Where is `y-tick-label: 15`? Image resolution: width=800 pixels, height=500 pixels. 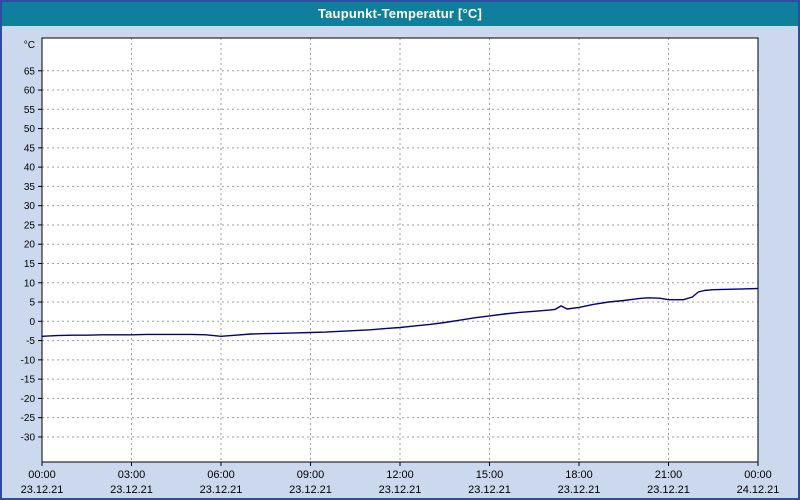 y-tick-label: 15 is located at coordinates (30, 264).